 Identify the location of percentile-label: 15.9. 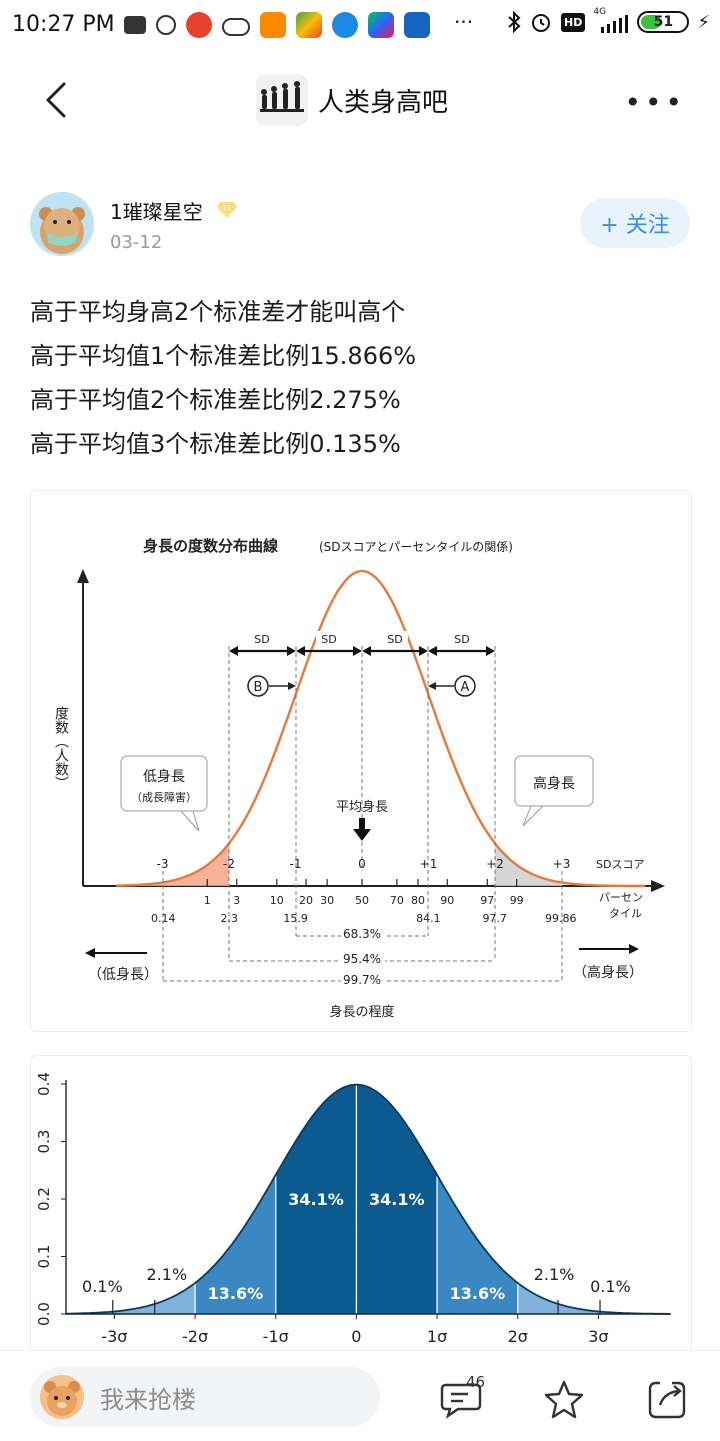
(295, 918).